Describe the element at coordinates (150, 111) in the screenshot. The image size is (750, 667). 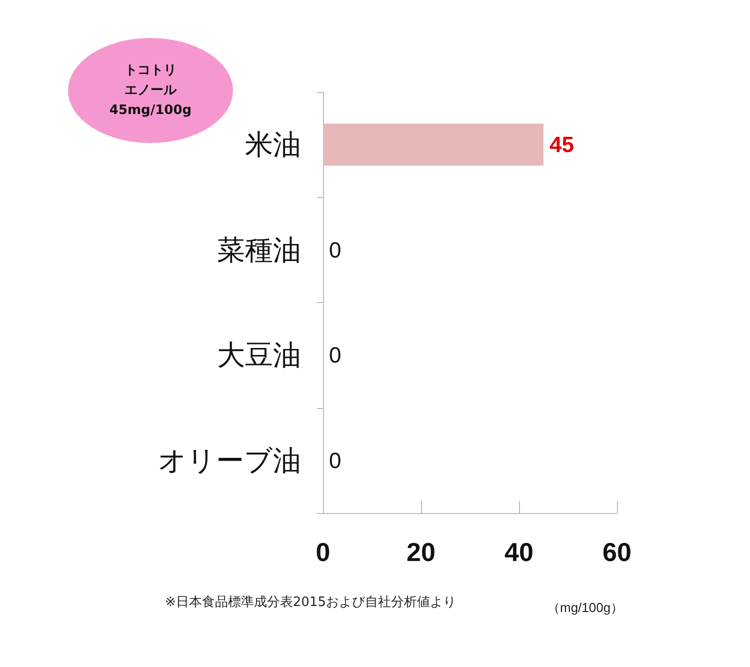
I see `text: 45mg/100g` at that location.